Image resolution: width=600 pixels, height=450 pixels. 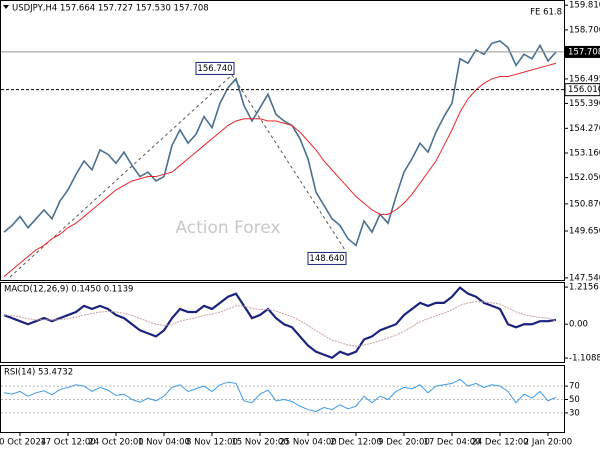 What do you see at coordinates (584, 232) in the screenshot?
I see `y-tick-label: 149.650` at bounding box center [584, 232].